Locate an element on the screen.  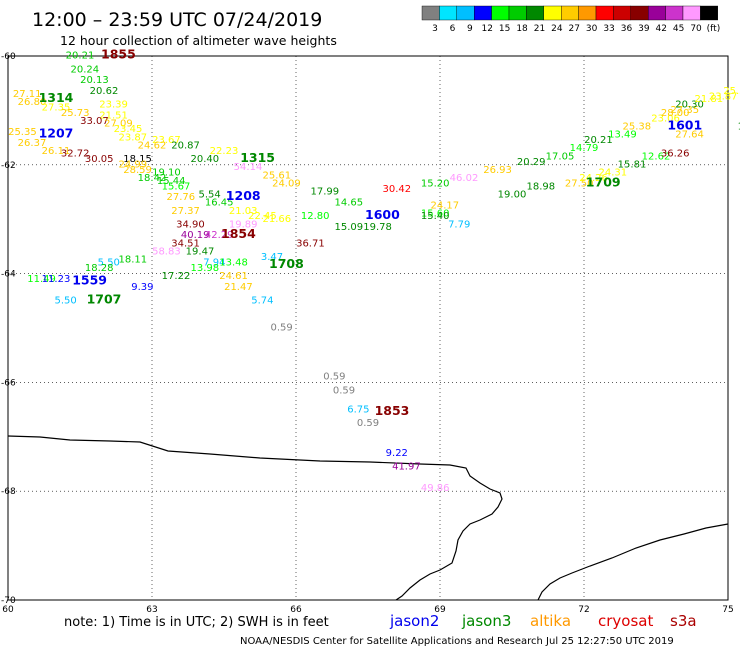
scale-label: 21 is located at coordinates (539, 29).